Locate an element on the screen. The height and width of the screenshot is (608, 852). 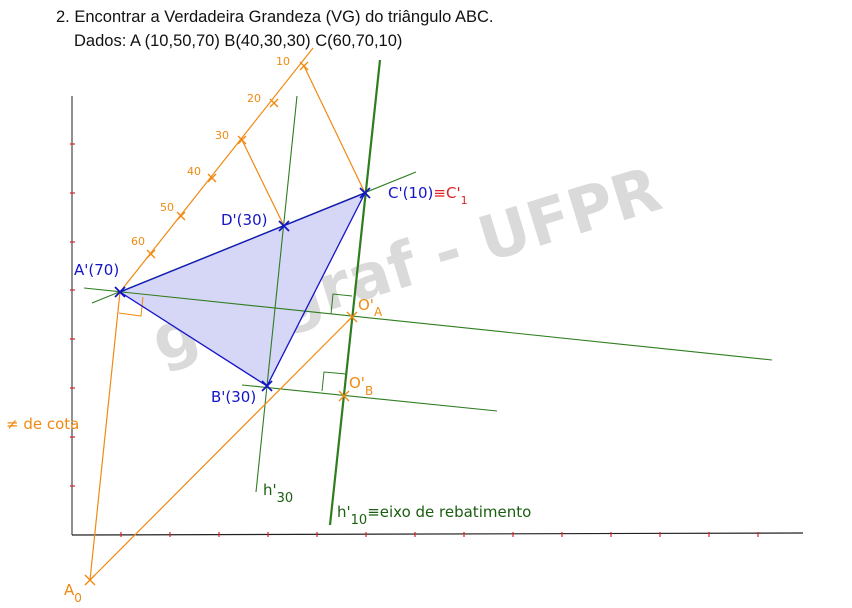
horizontal-axis-ticks is located at coordinates (439, 534).